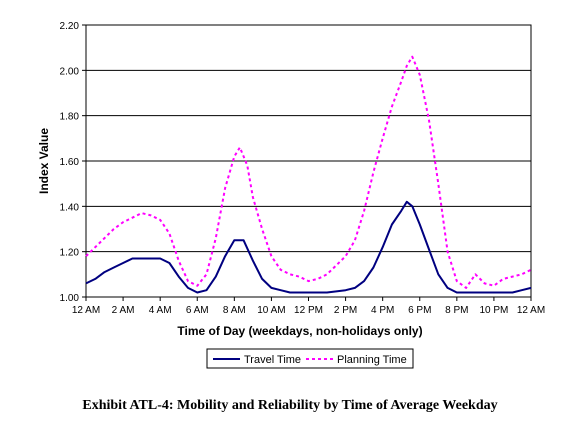 The image size is (564, 421). I want to click on y-tick-label: 1.40, so click(70, 207).